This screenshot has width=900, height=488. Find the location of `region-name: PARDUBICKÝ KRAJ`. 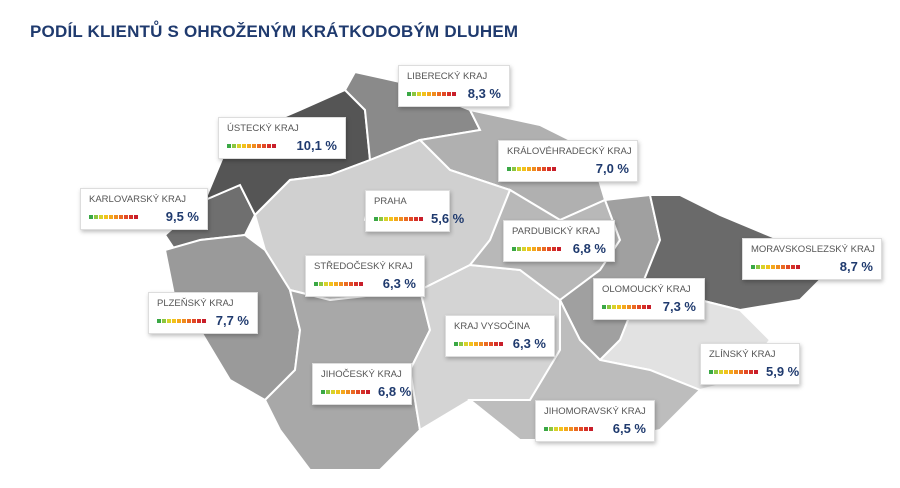

region-name: PARDUBICKÝ KRAJ is located at coordinates (556, 231).